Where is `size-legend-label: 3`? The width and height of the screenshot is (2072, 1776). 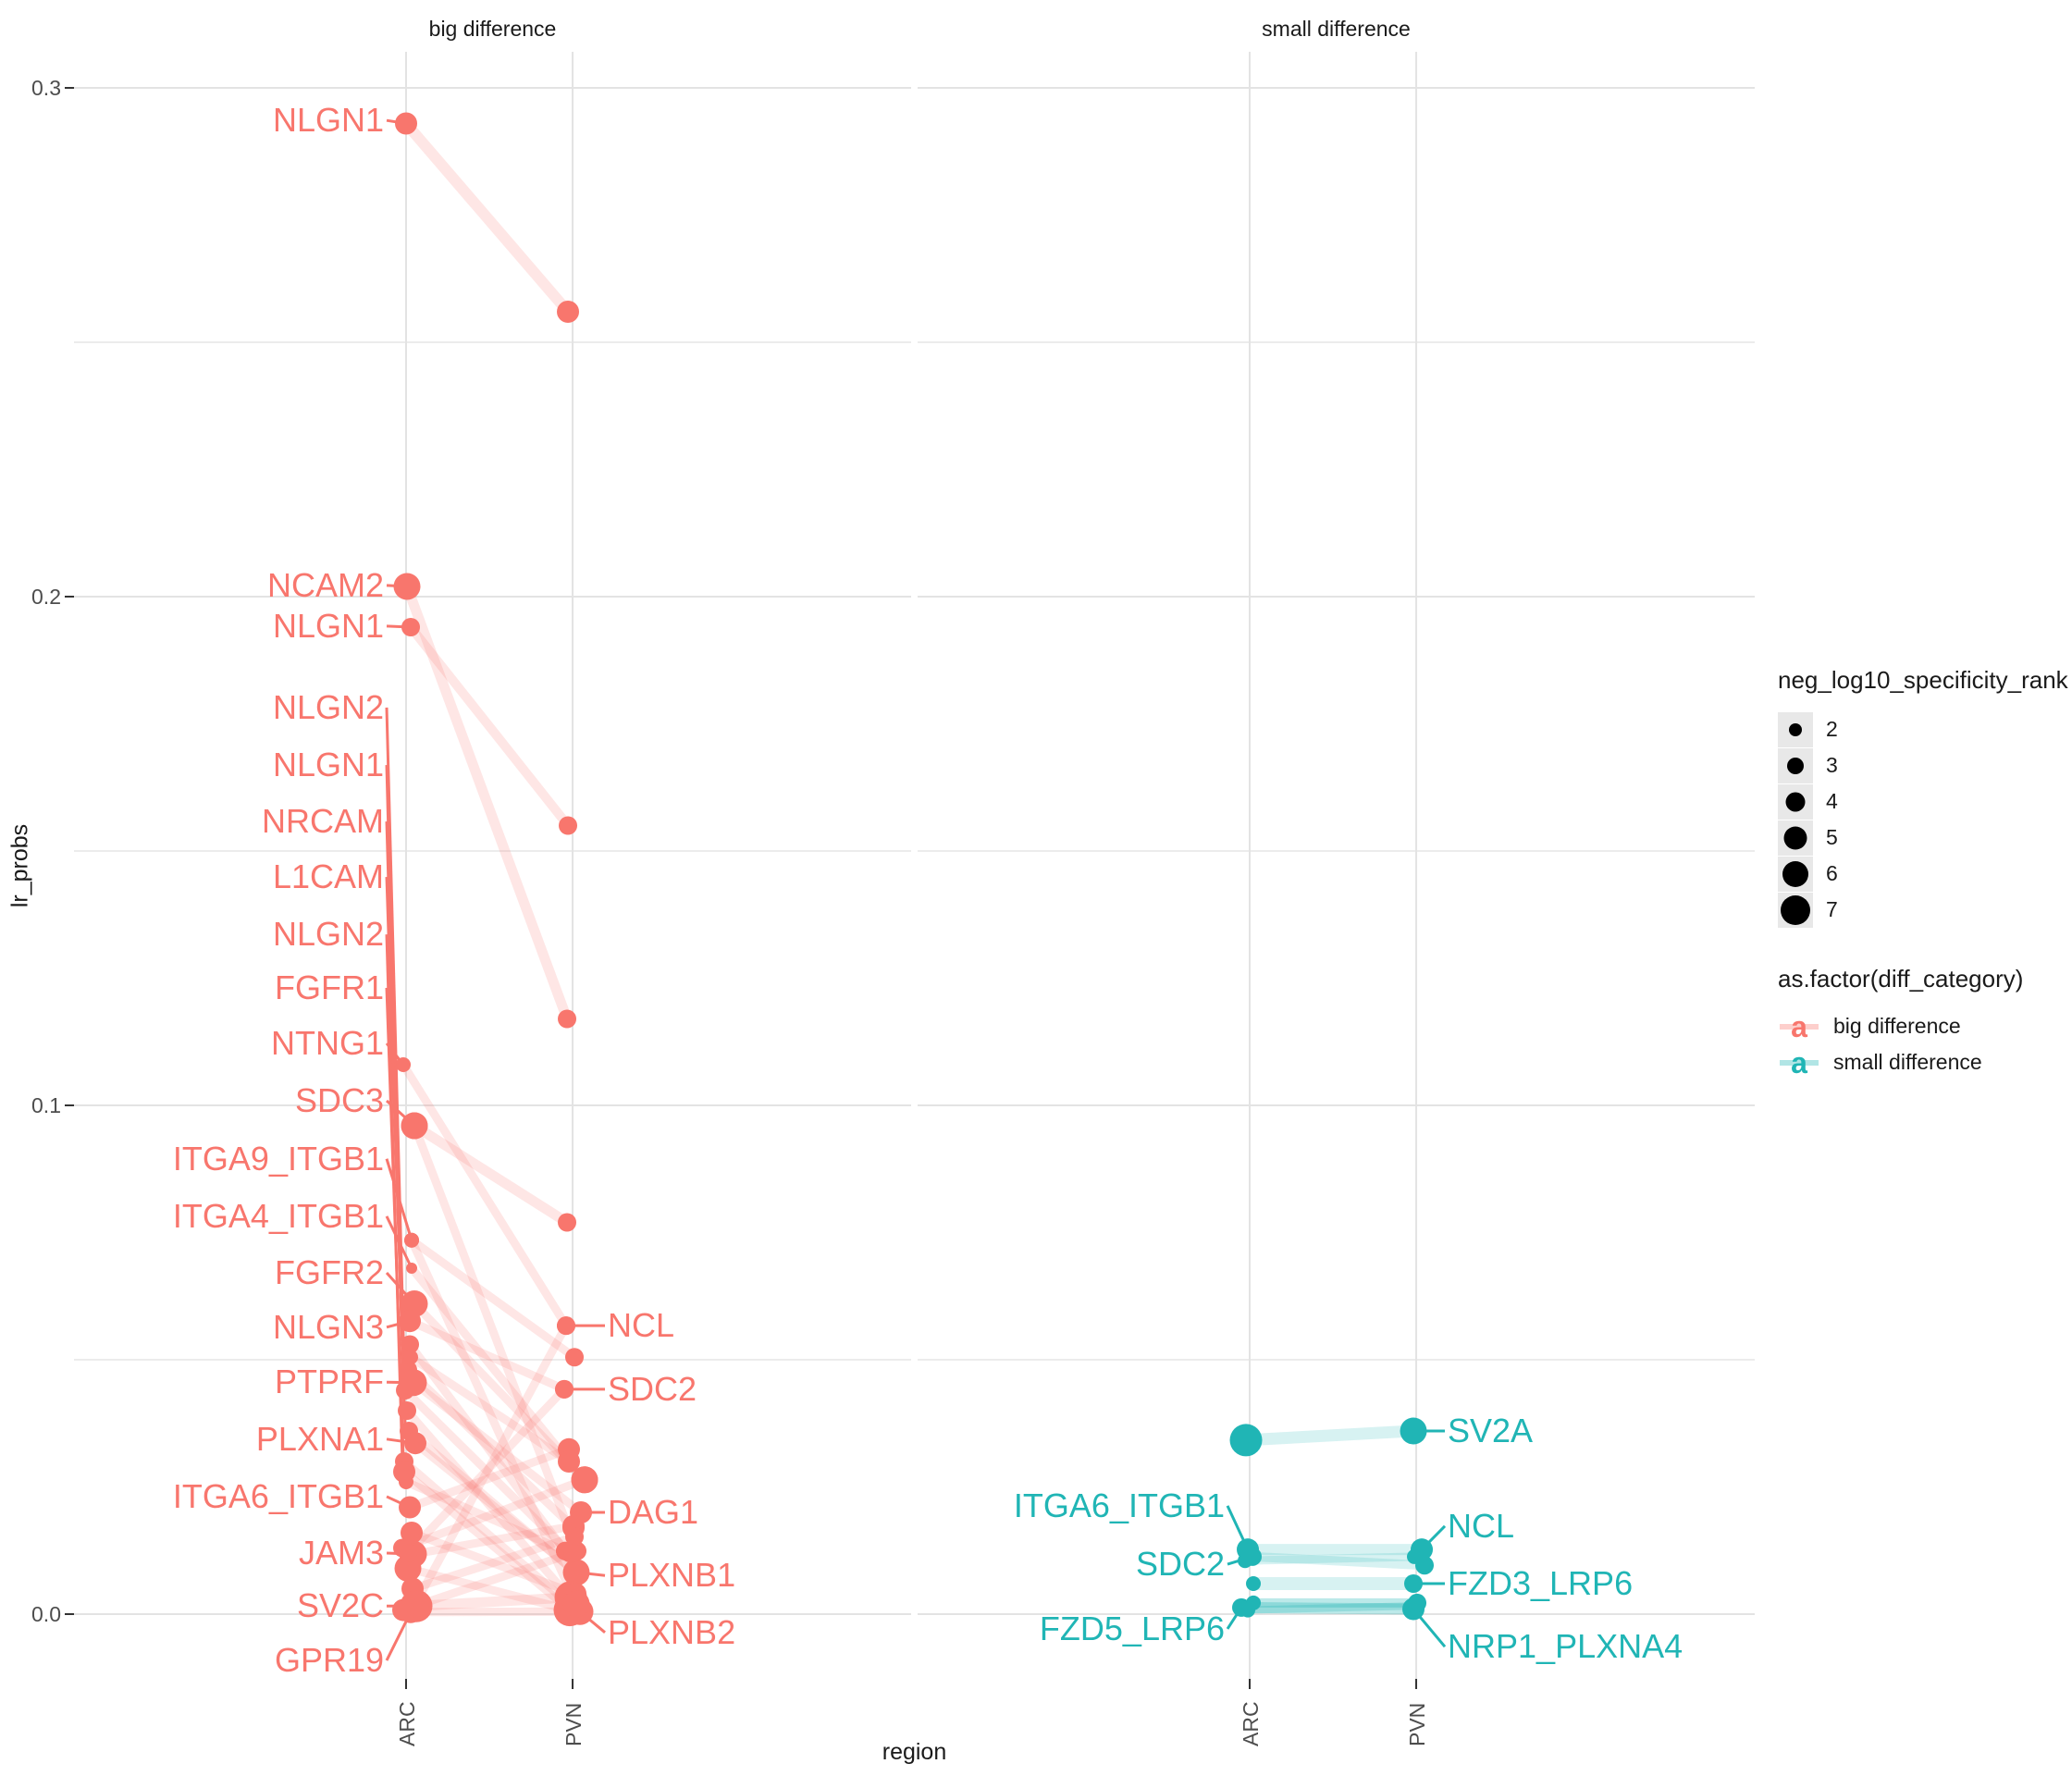 size-legend-label: 3 is located at coordinates (1832, 765).